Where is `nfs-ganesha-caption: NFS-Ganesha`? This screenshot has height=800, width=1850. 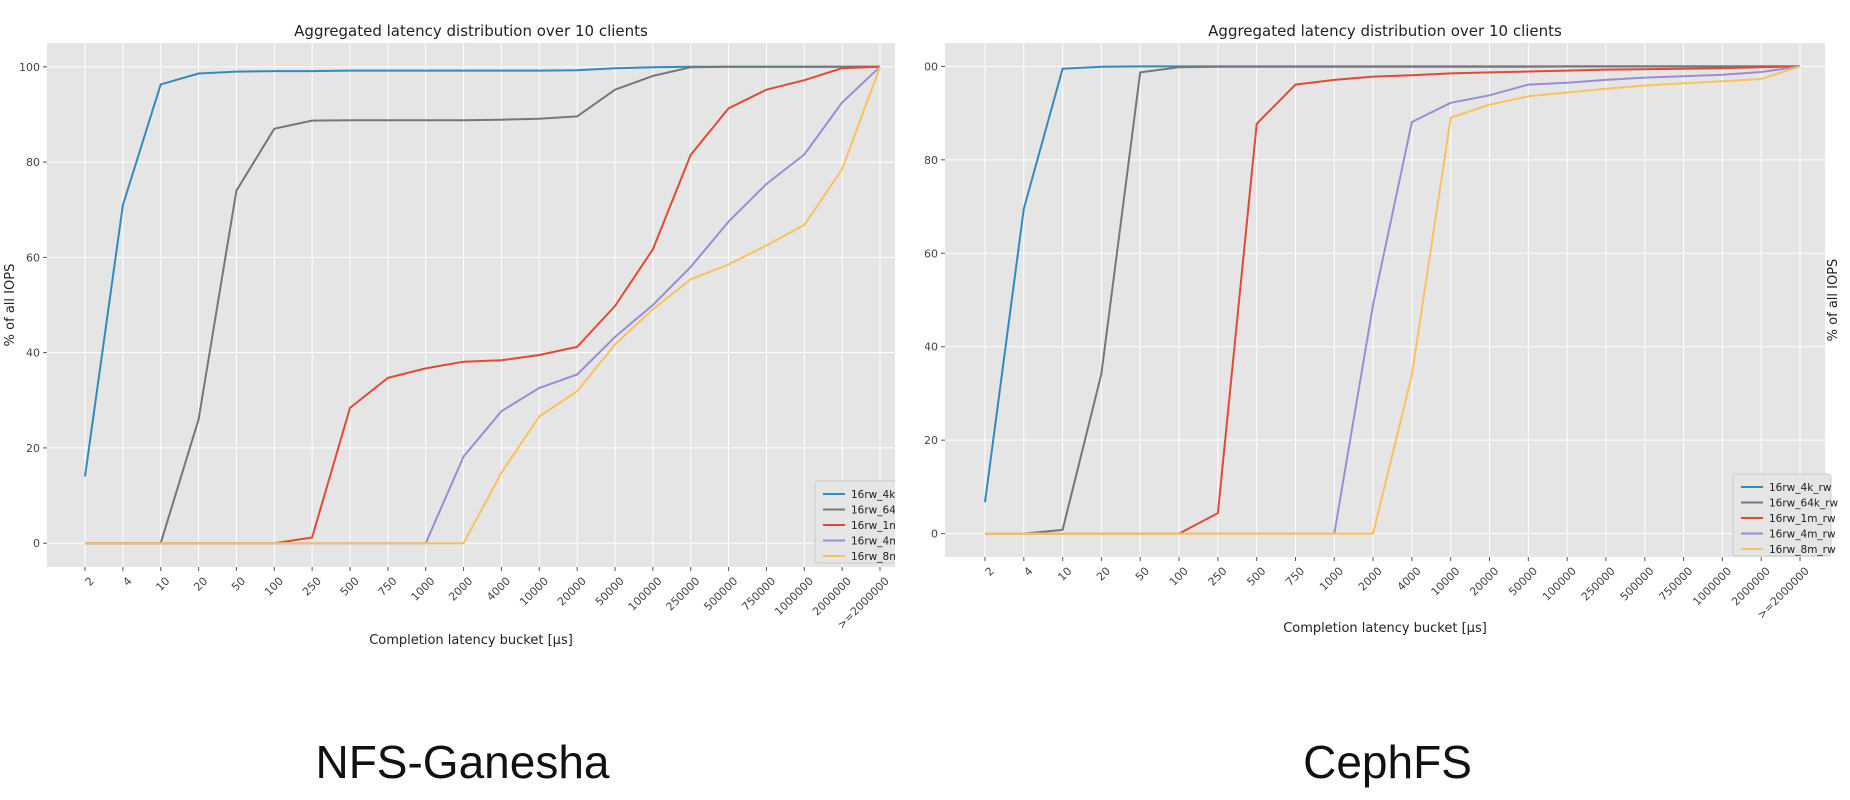 nfs-ganesha-caption: NFS-Ganesha is located at coordinates (462, 762).